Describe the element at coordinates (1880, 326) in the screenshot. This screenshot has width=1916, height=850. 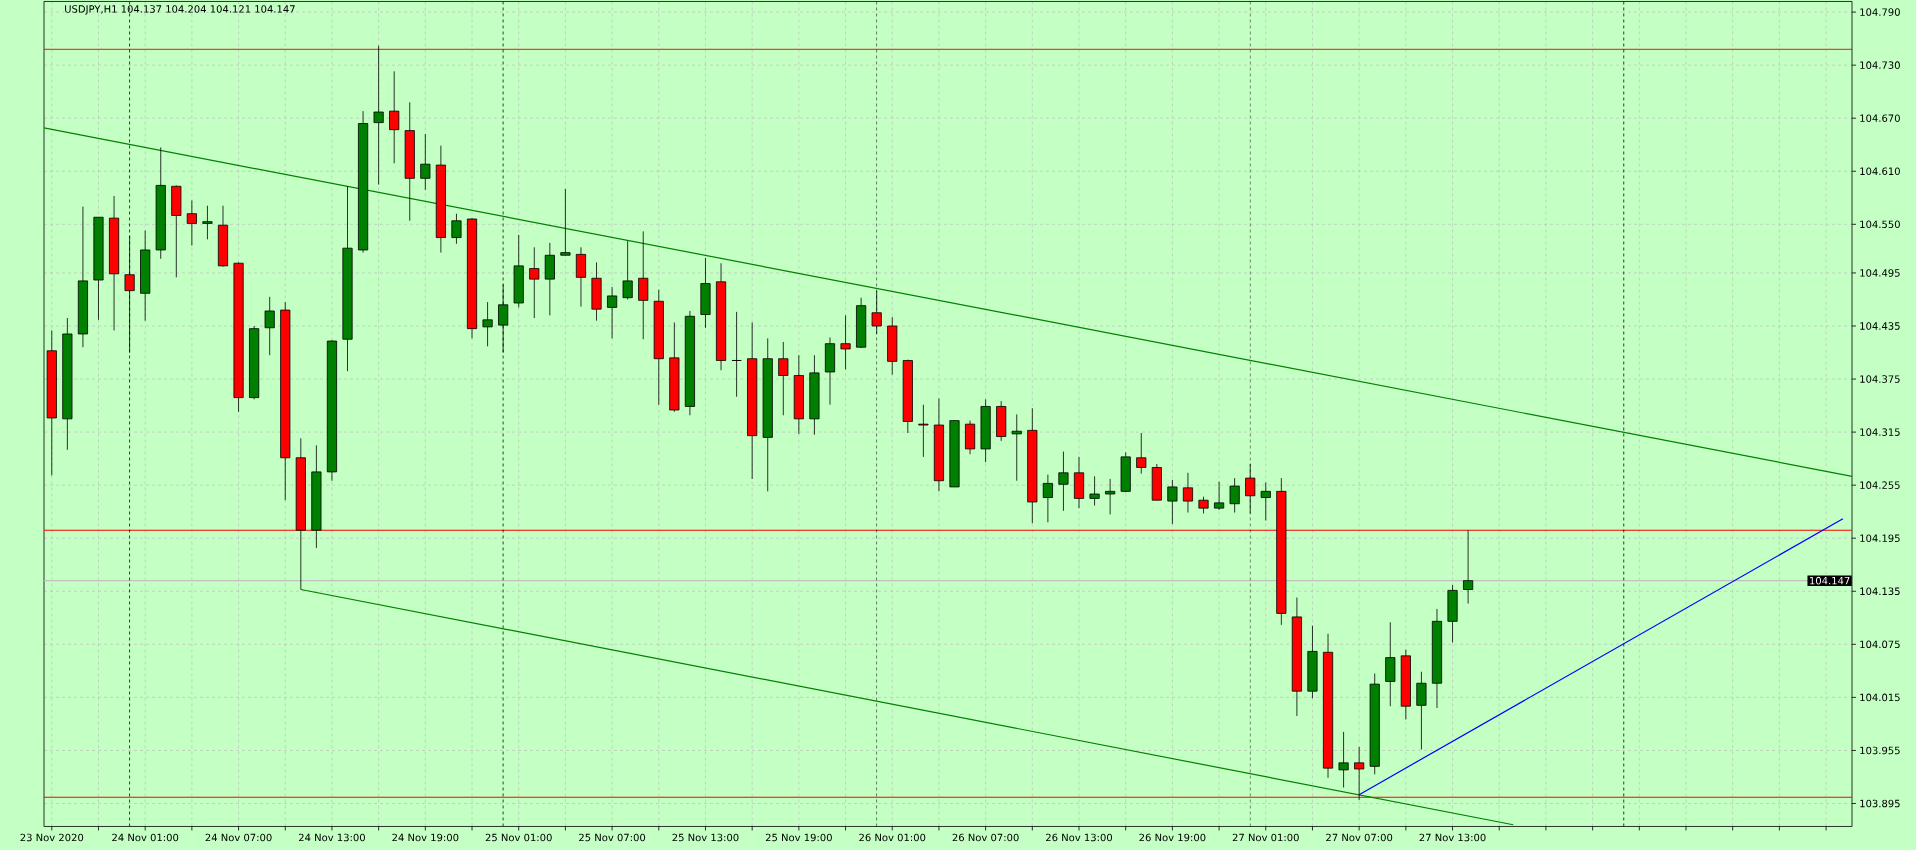
I see `y-tick-label: 104.435` at that location.